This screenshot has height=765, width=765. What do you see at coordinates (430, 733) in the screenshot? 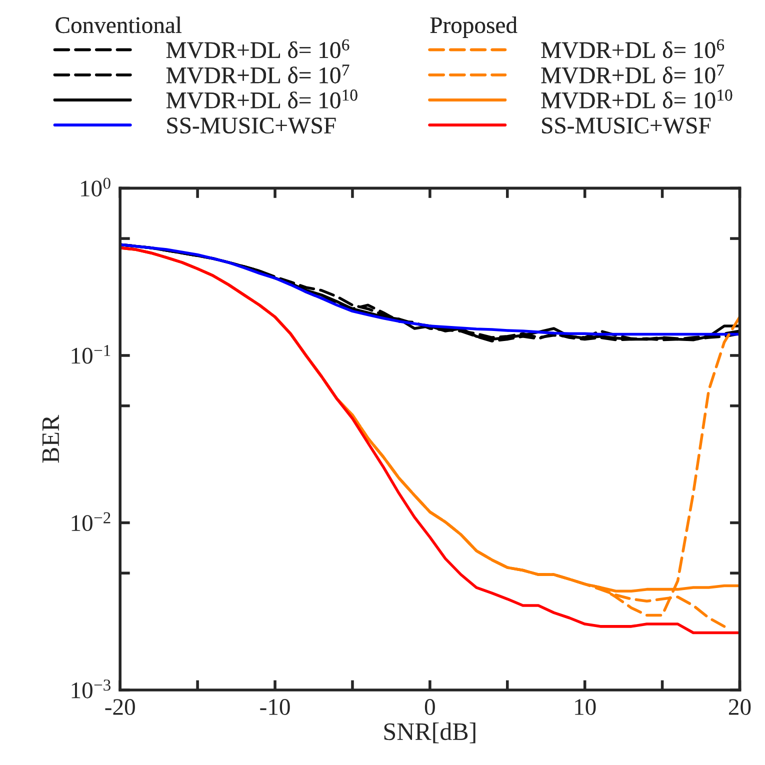
I see `x-axis-title: SNR[dB]` at bounding box center [430, 733].